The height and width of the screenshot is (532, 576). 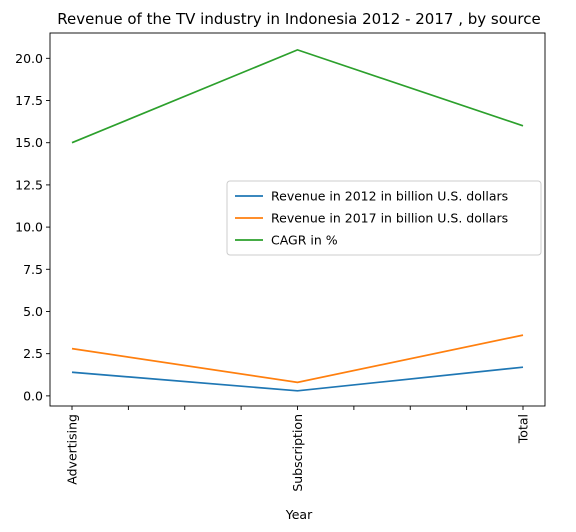 I want to click on y-tick-label: 5.0, so click(x=33, y=311).